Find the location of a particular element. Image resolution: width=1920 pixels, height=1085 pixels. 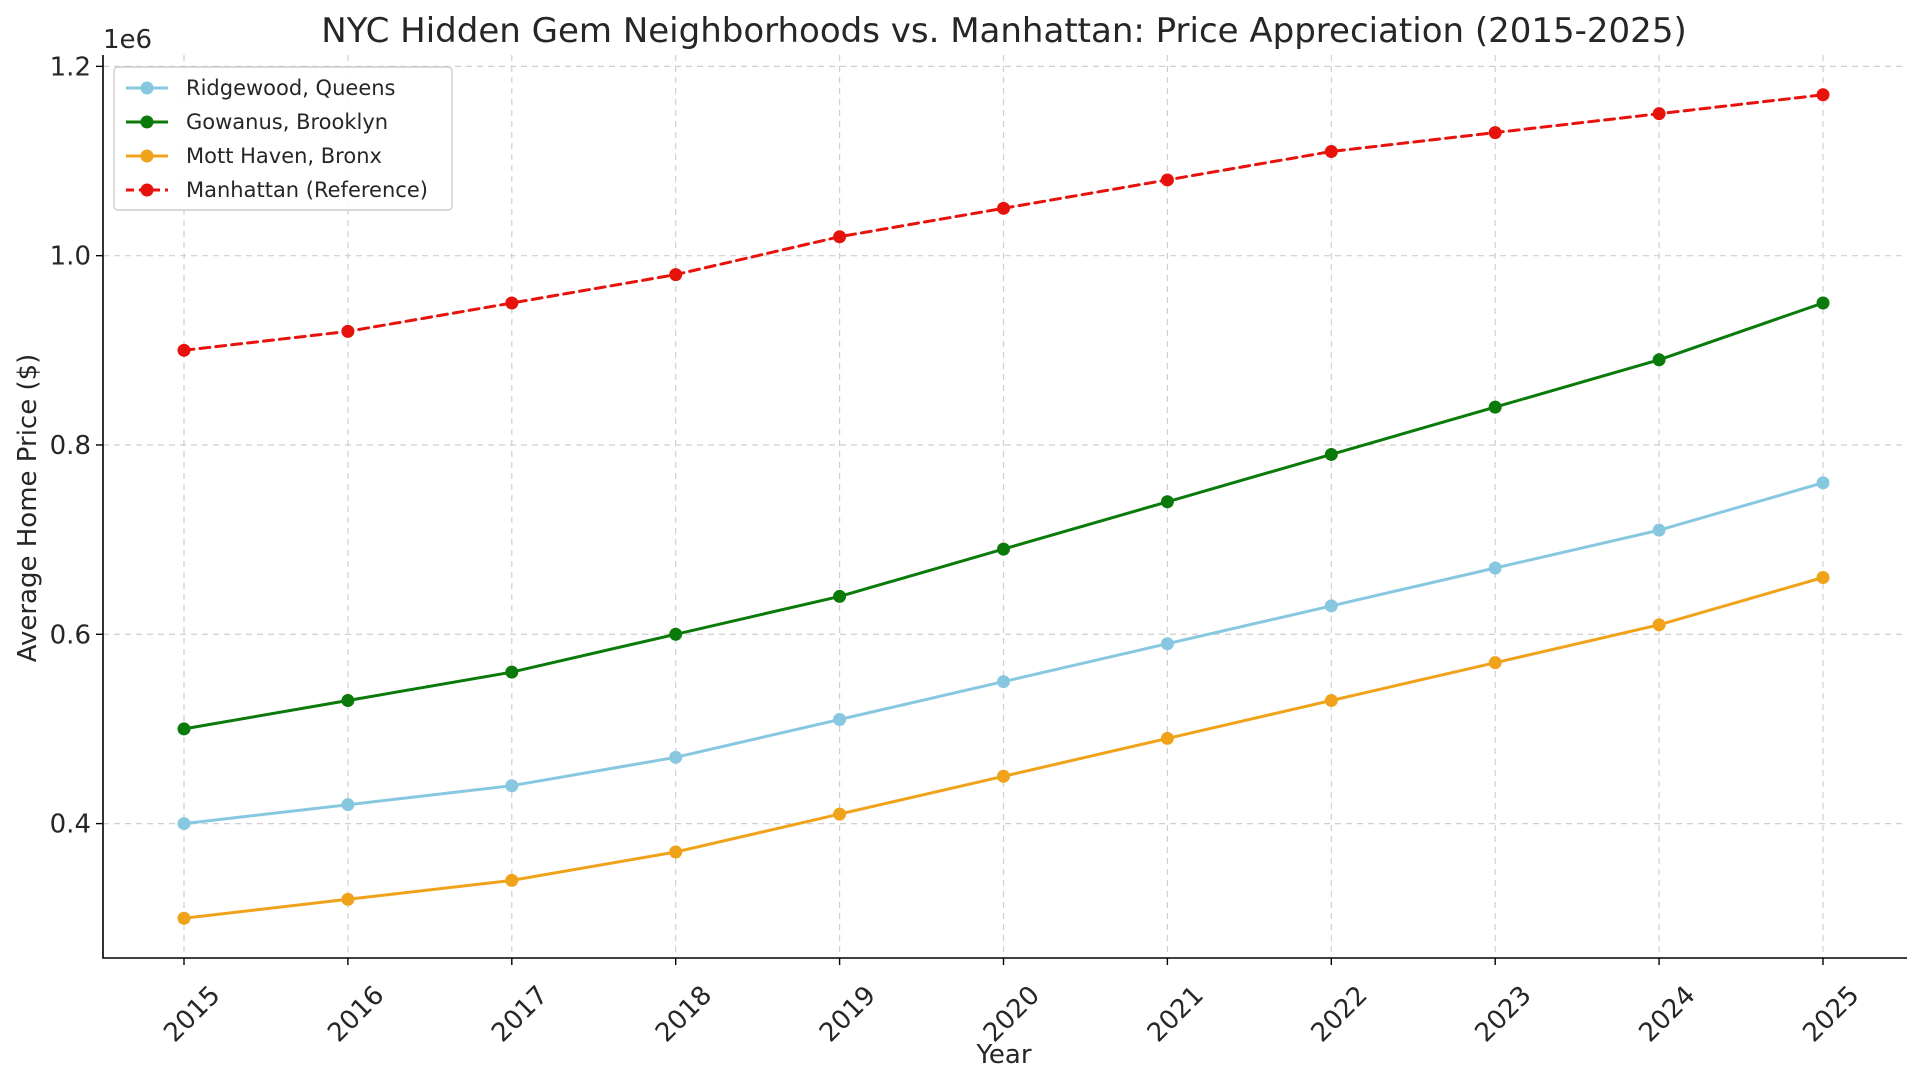

legend-item: Mott Haven, Bronx is located at coordinates (254, 156).